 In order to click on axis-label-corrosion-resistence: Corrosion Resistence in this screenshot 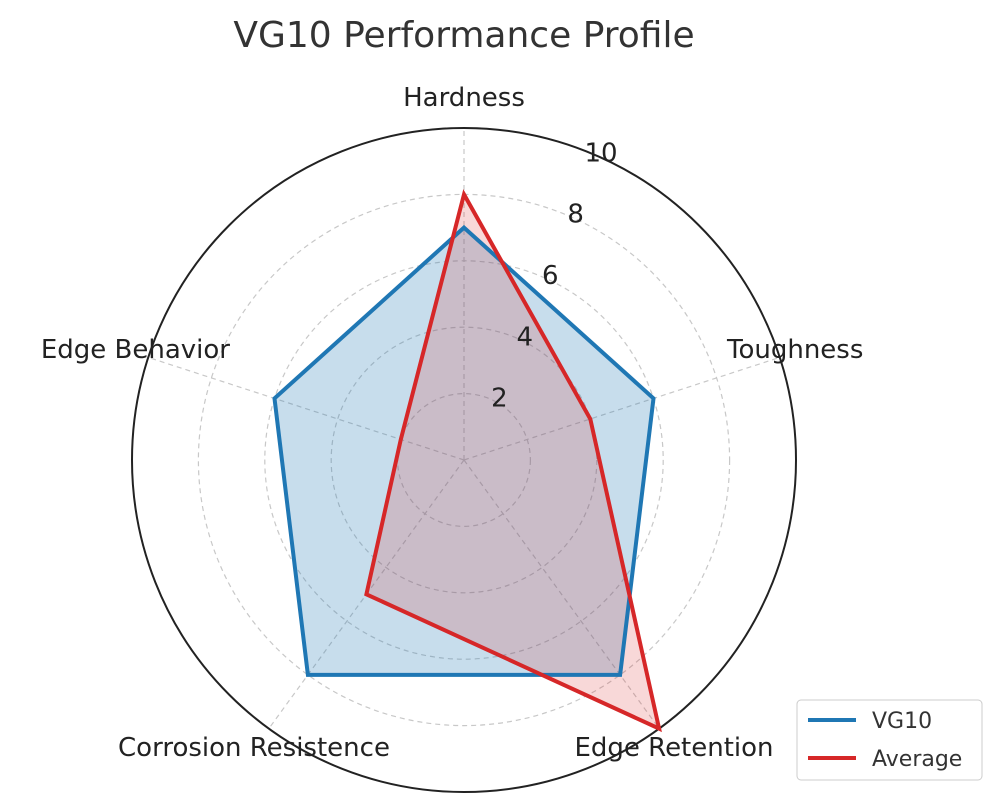, I will do `click(254, 748)`.